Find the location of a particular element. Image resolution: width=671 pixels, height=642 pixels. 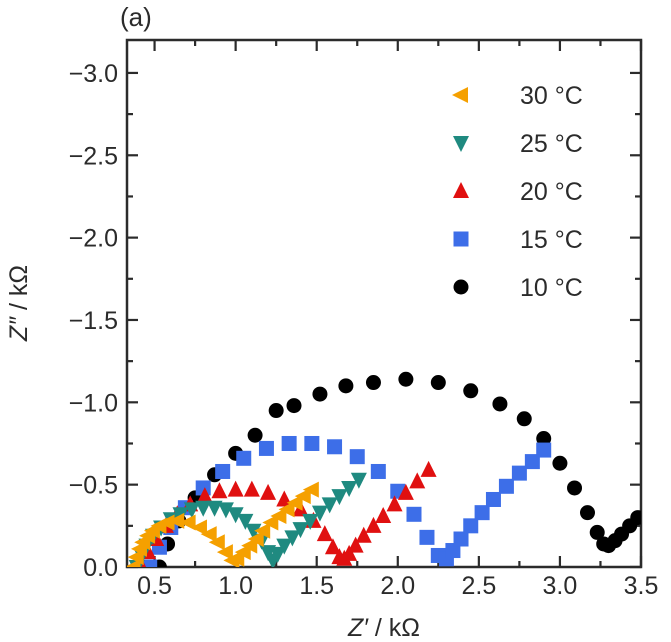

y-tick-label: −2.5 is located at coordinates (93, 156).